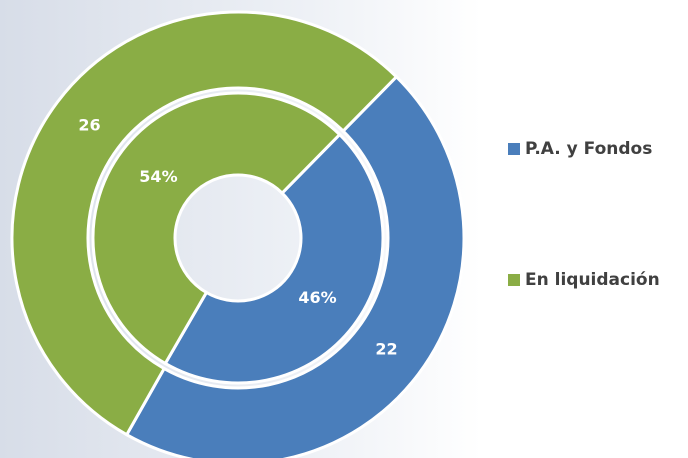 The height and width of the screenshot is (458, 688). I want to click on data-label: 54%, so click(158, 176).